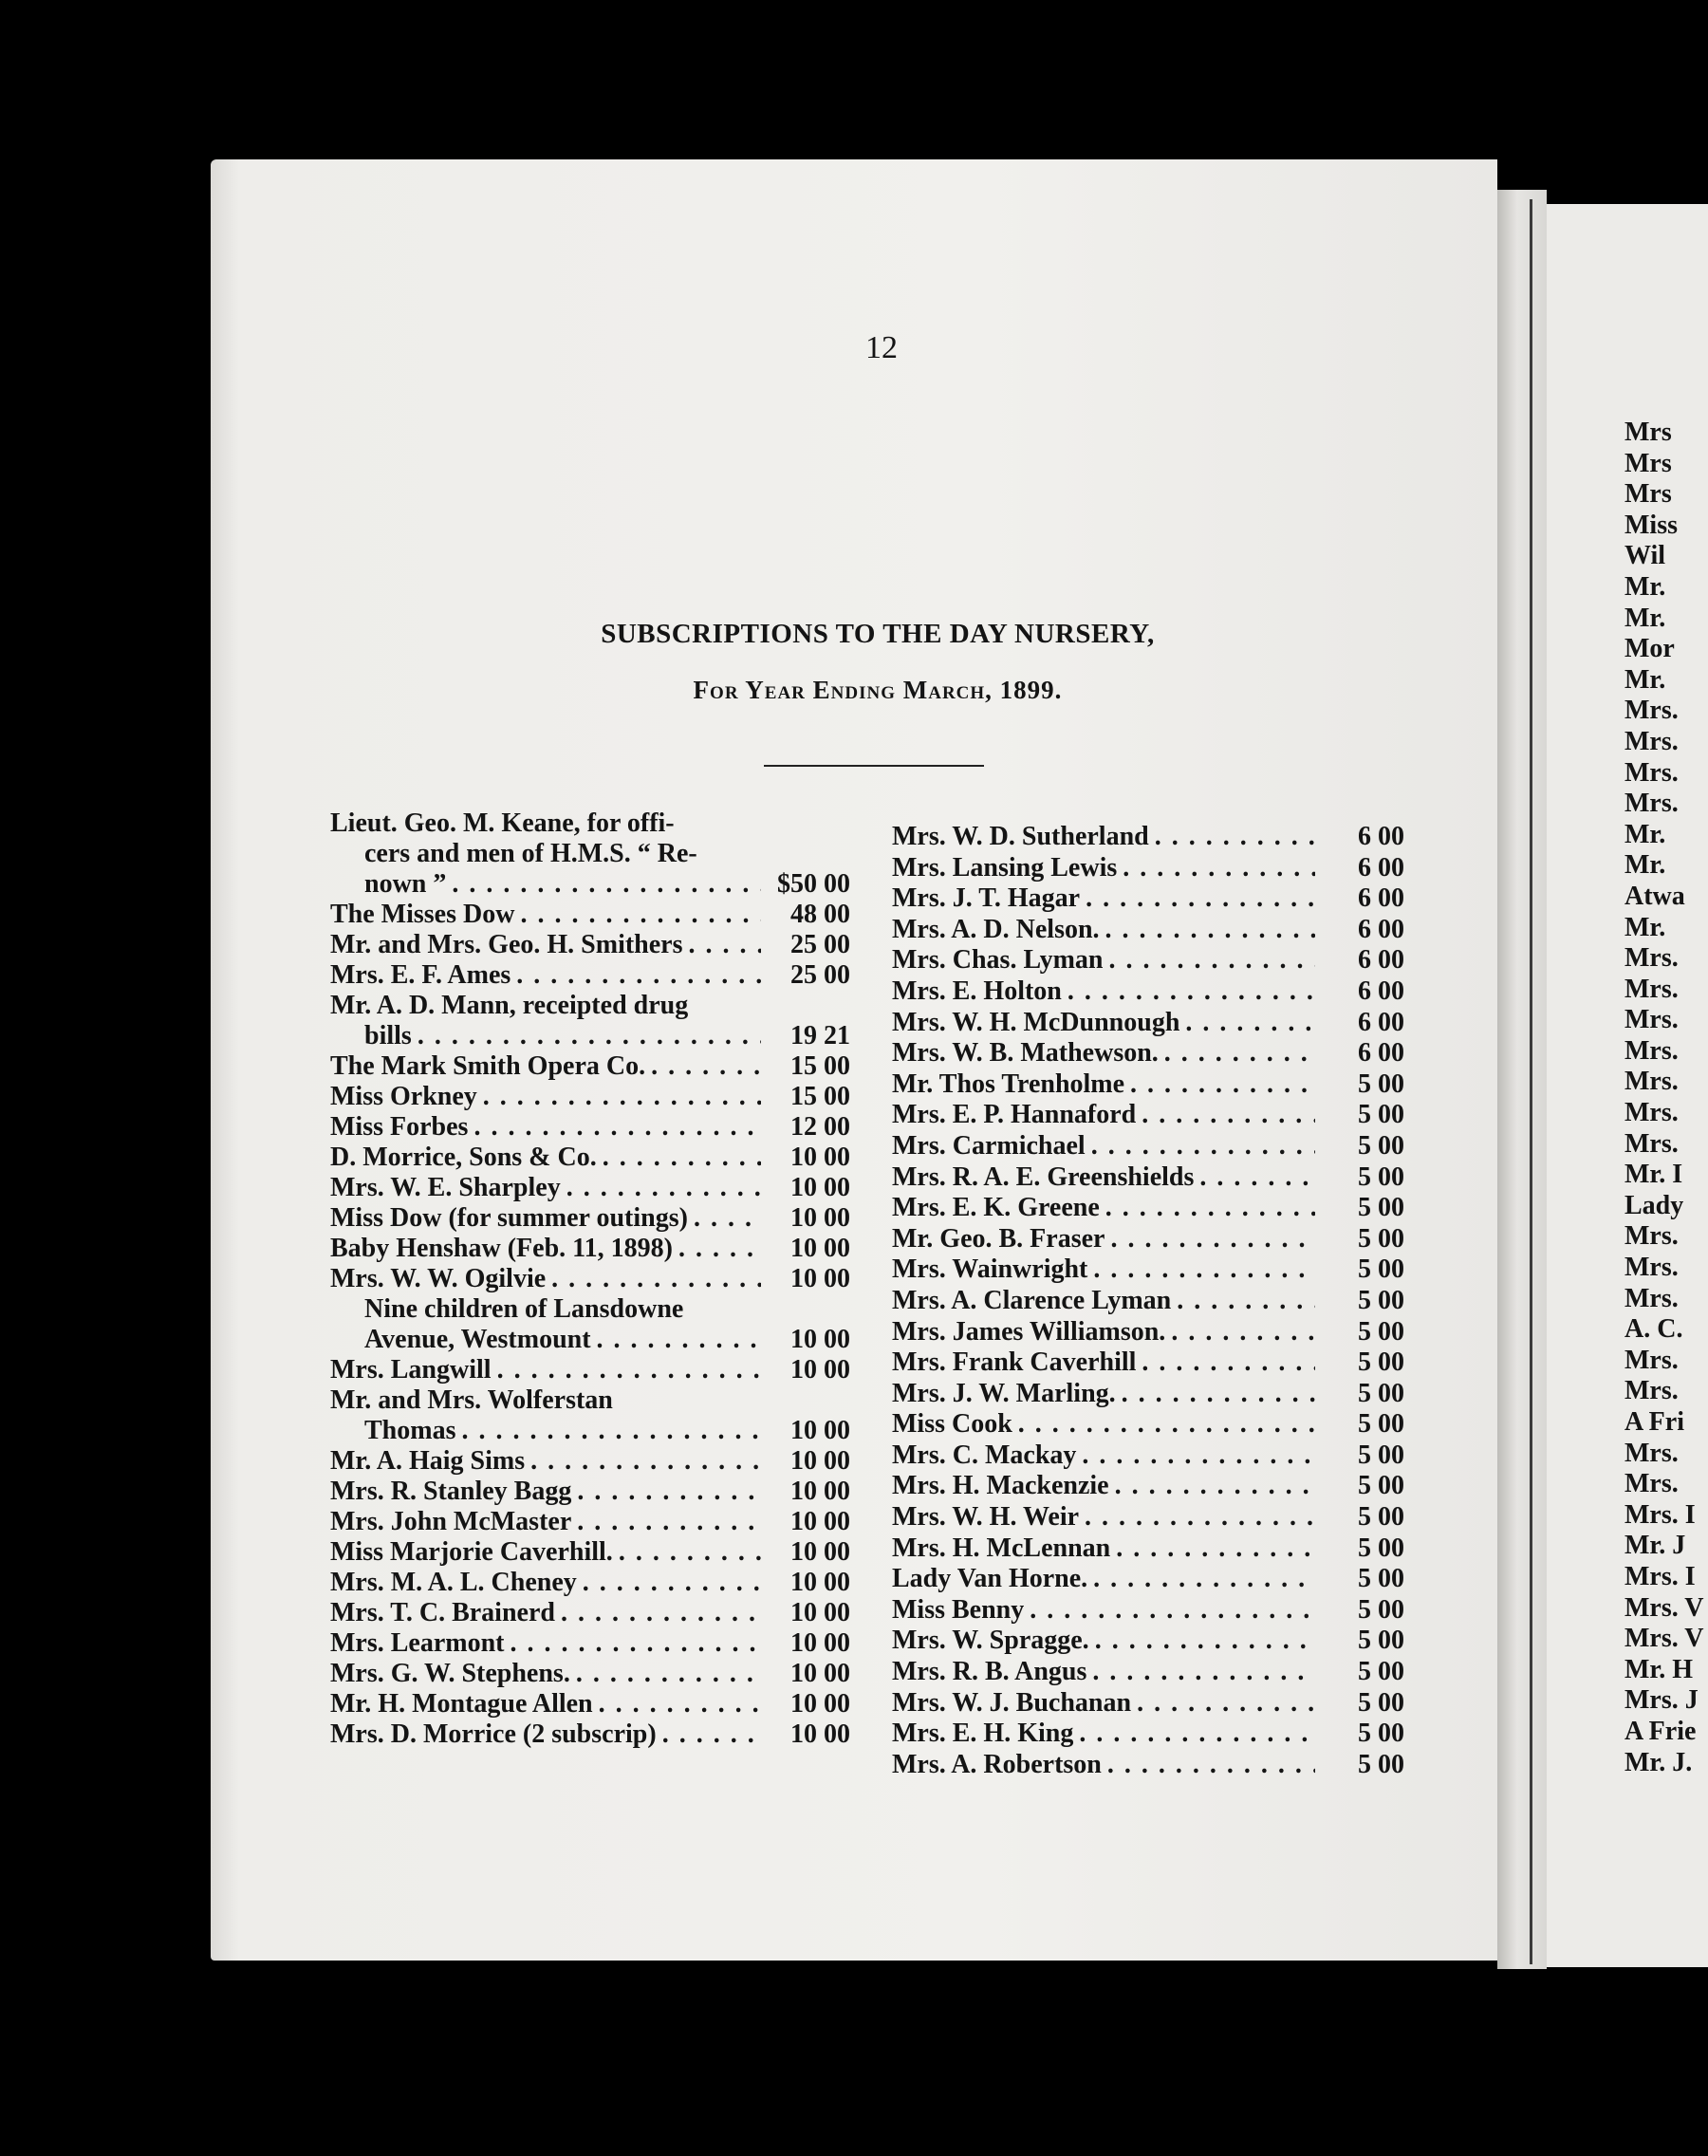 The height and width of the screenshot is (2156, 1708). I want to click on subscriber-name: Mrs. M. A. L. Cheney, so click(454, 1582).